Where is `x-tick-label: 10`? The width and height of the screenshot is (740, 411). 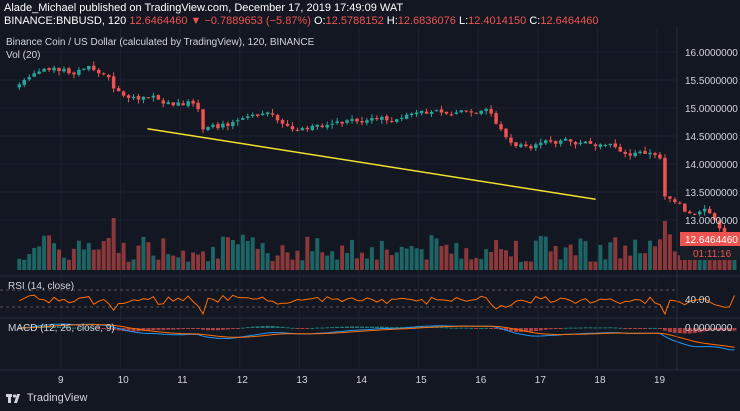
x-tick-label: 10 is located at coordinates (124, 380).